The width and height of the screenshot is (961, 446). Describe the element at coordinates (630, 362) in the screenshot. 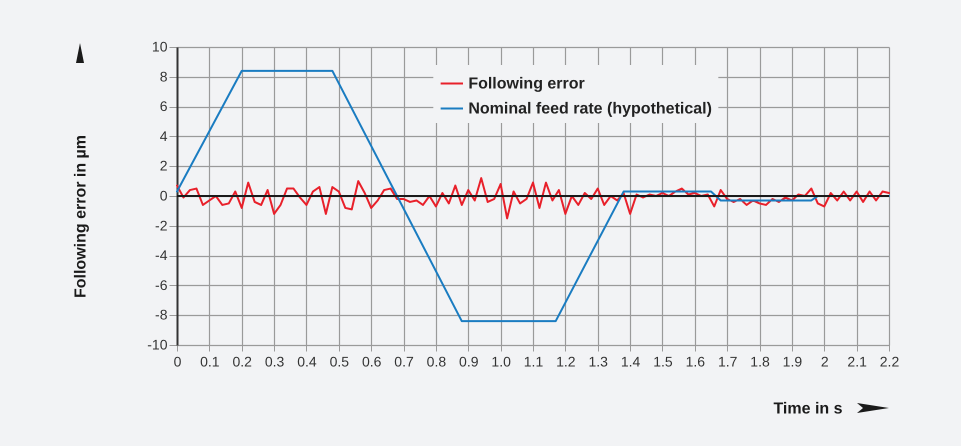

I see `x-tick-label: 1.4` at that location.